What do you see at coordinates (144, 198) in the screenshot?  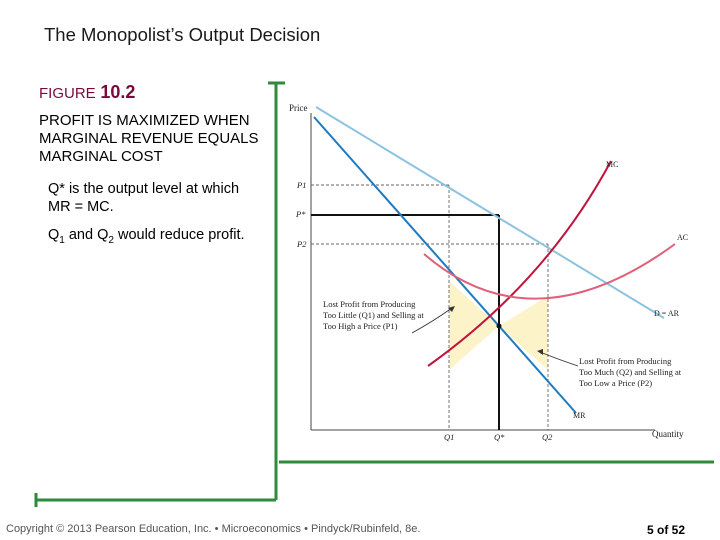 I see `bullet-mr-equals-mc: Q* is the output level at which MR = MC.` at bounding box center [144, 198].